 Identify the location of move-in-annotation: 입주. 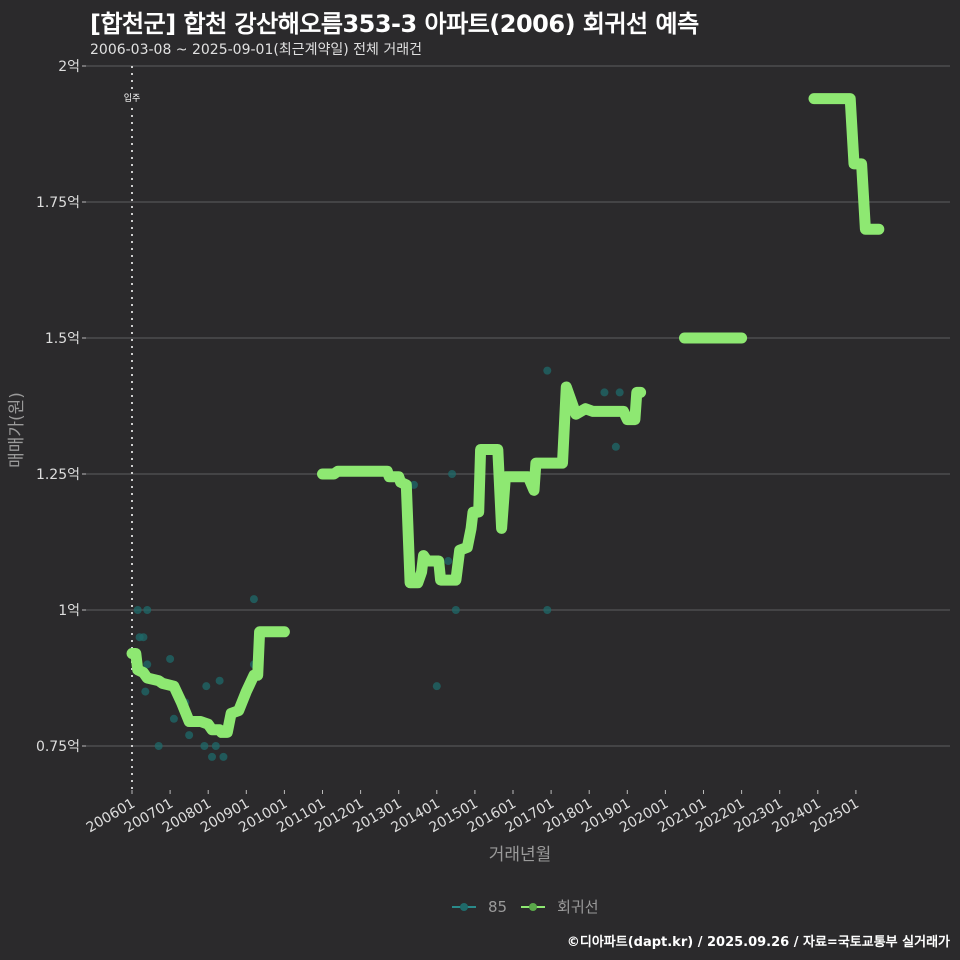
(132, 428).